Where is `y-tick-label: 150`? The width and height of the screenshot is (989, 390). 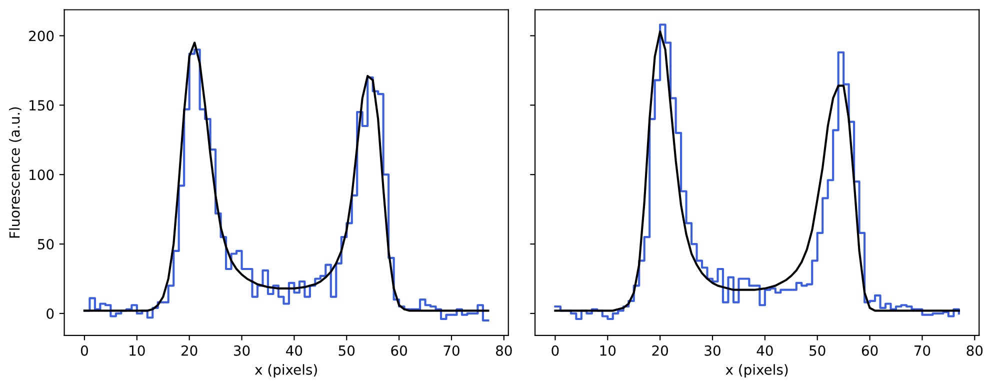 y-tick-label: 150 is located at coordinates (42, 105).